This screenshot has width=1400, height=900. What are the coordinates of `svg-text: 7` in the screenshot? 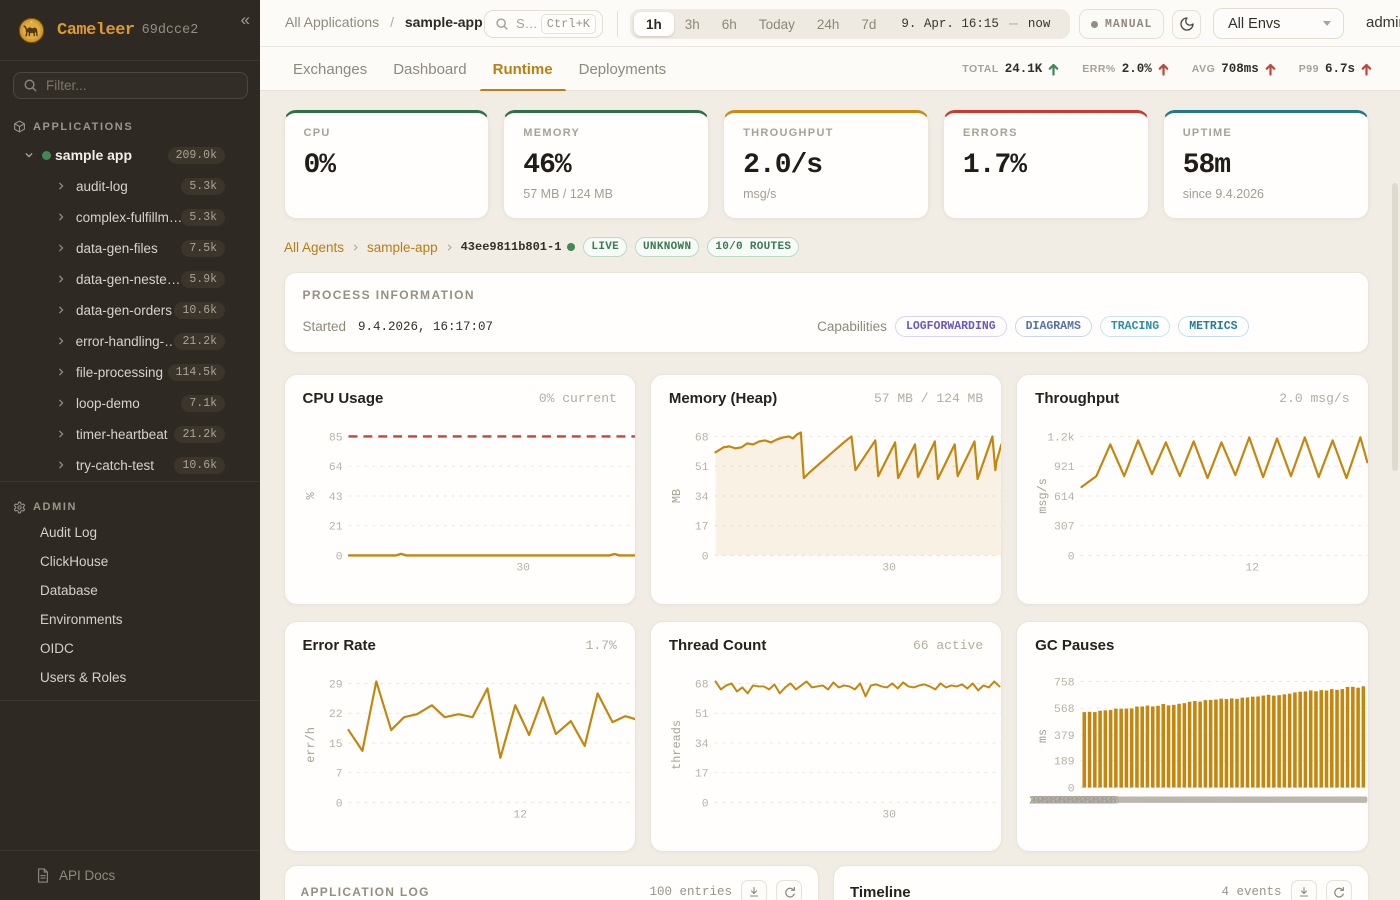 It's located at (338, 775).